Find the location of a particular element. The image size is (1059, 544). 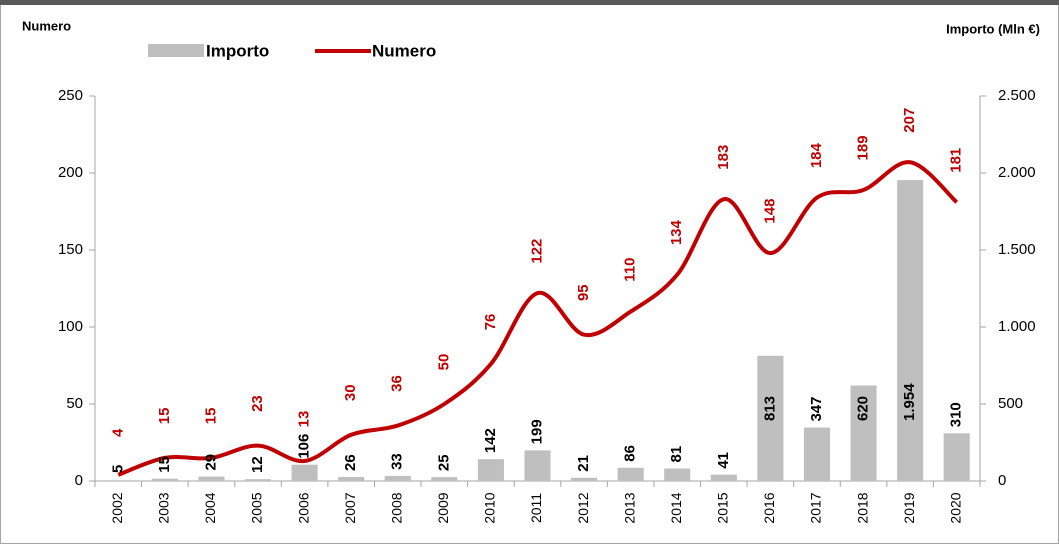

y2-tick-label: 2.000 is located at coordinates (1017, 172).